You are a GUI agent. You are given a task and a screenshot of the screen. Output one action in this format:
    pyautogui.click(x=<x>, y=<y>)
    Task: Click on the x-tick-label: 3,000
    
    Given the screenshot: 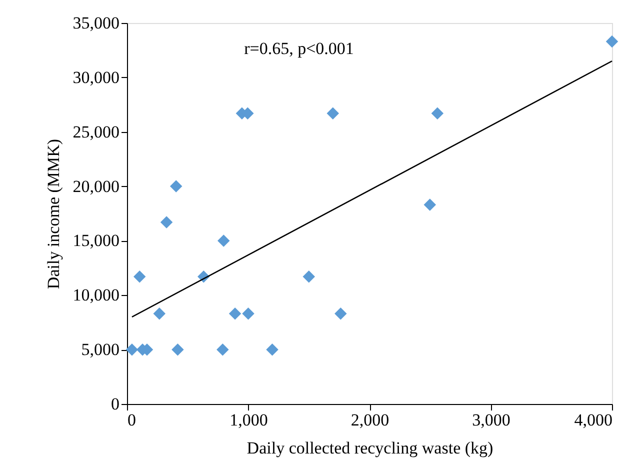 What is the action you would take?
    pyautogui.click(x=491, y=420)
    